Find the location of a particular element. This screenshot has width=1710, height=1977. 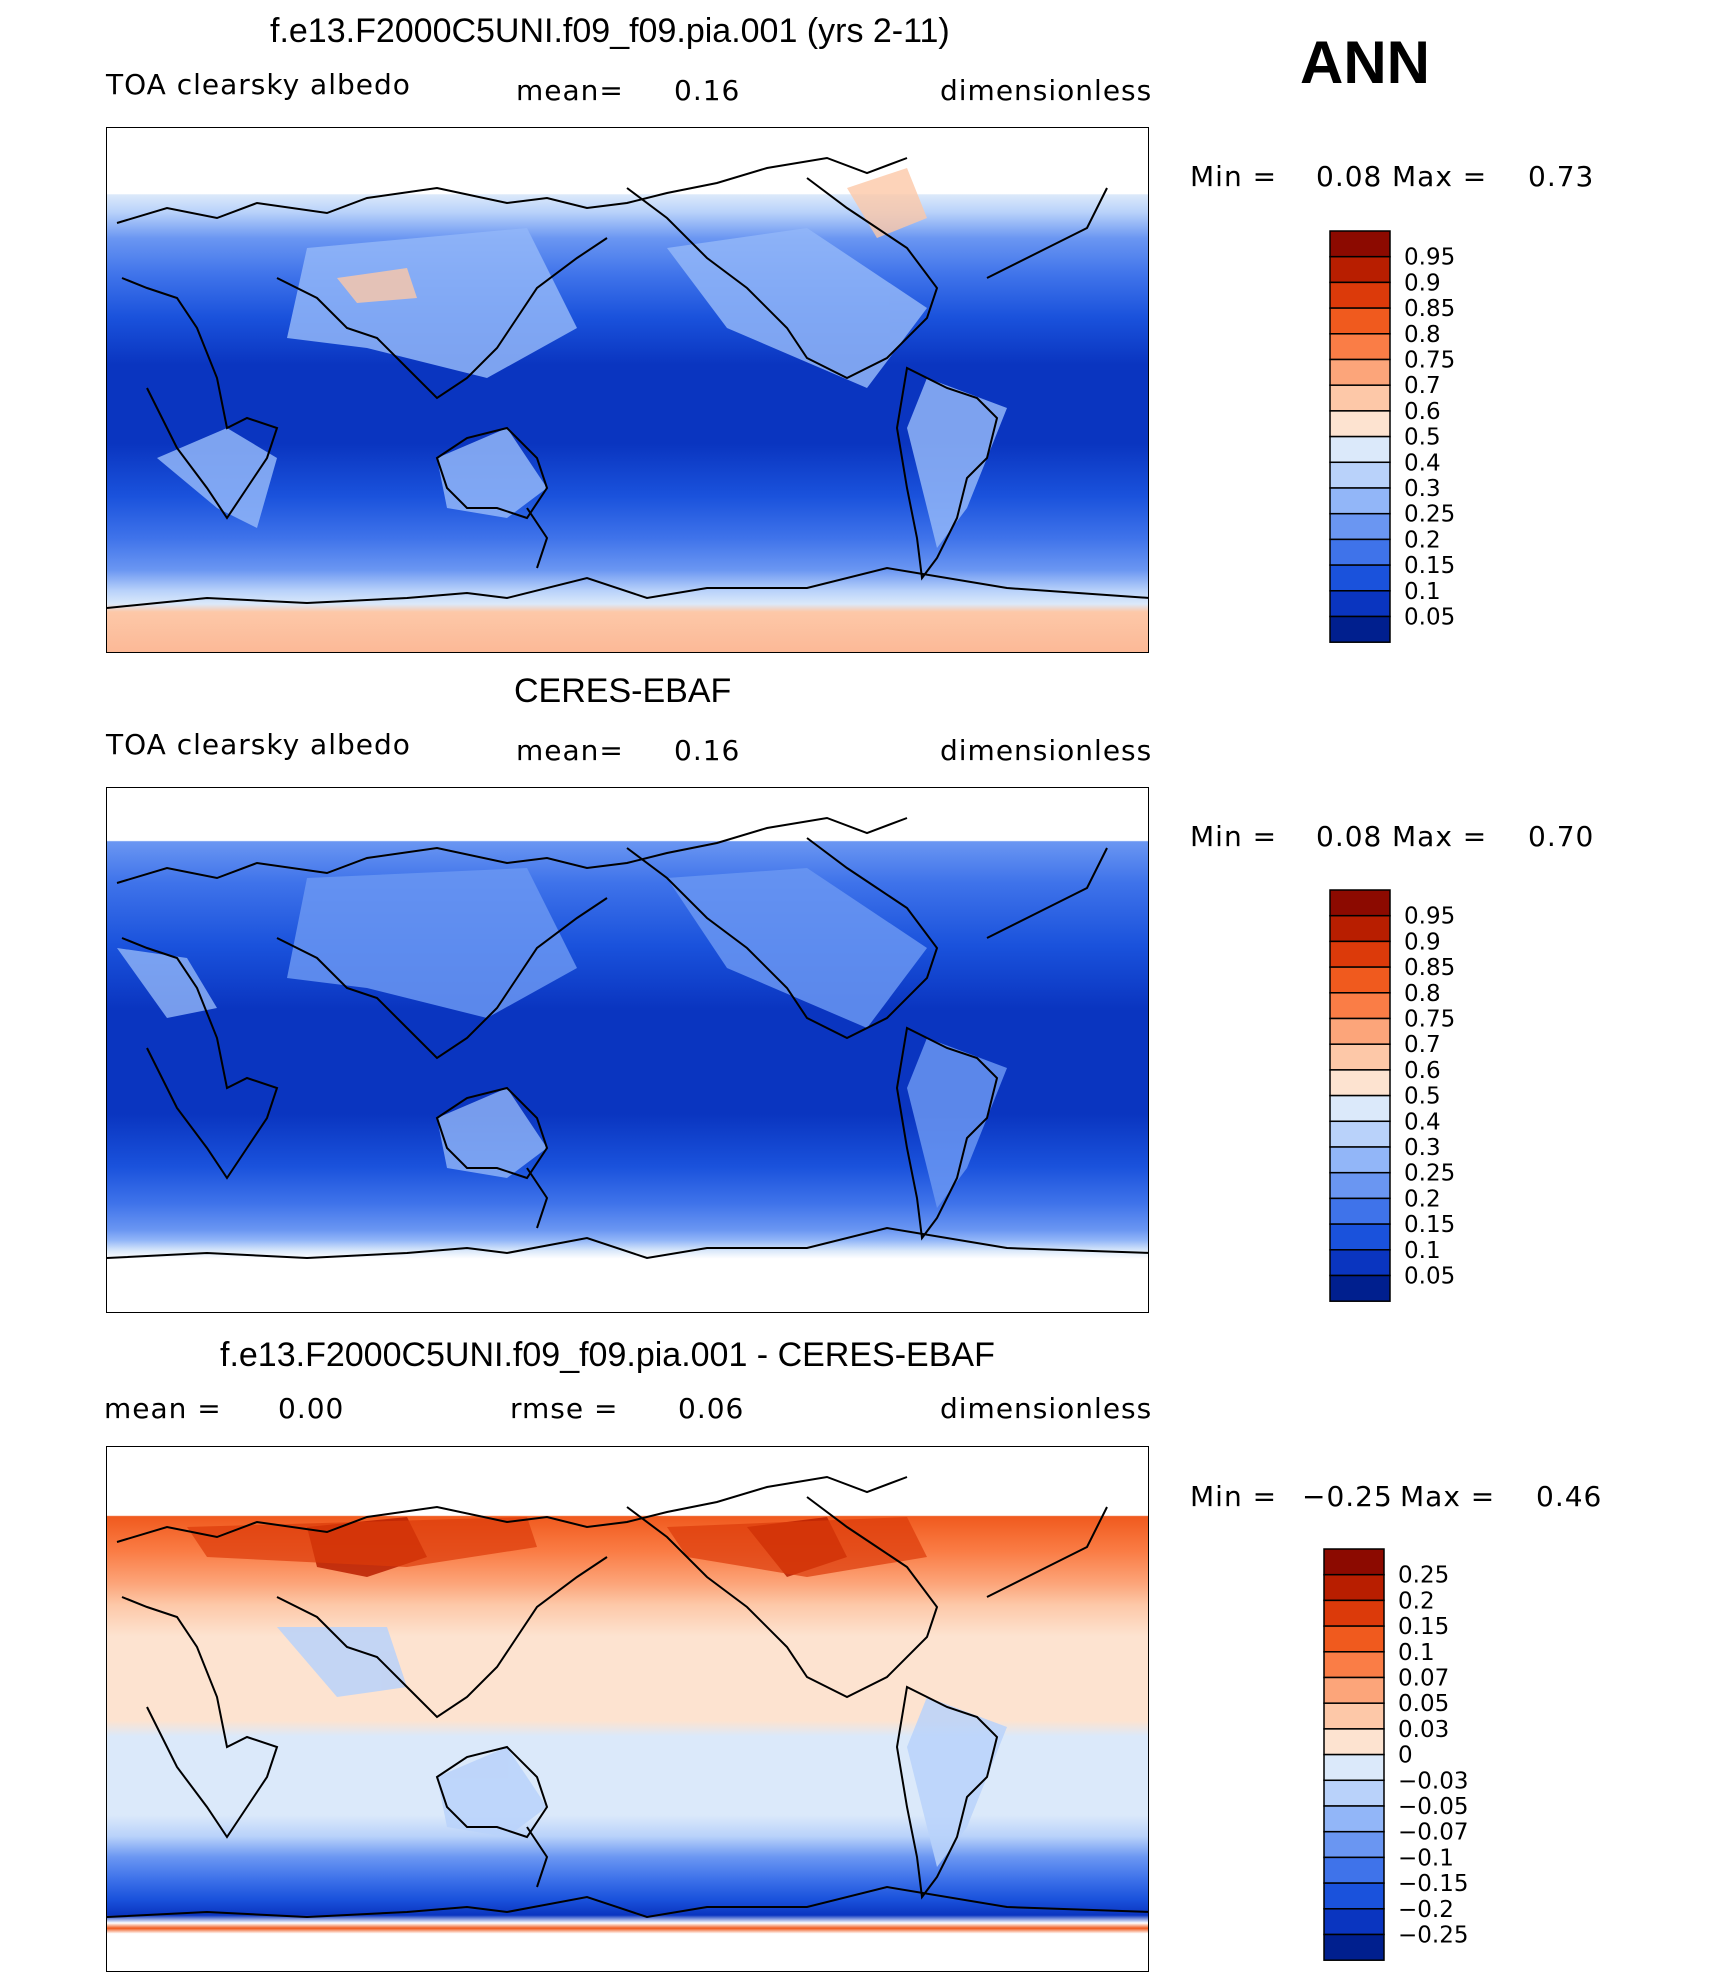

colorbar-tick-label: −0.03 is located at coordinates (1433, 1781).